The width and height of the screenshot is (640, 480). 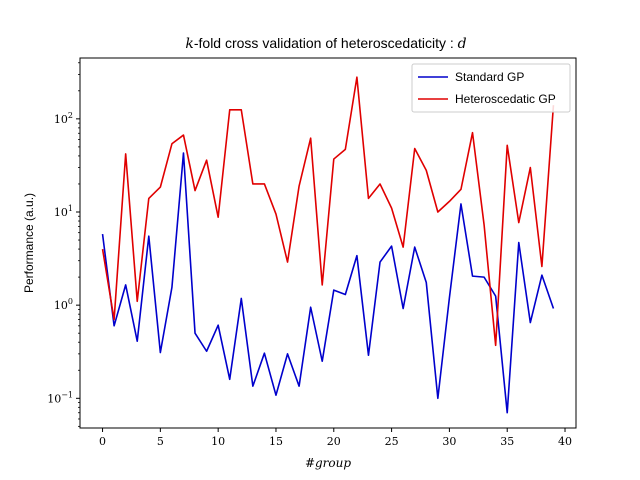 I want to click on x-tick-label: 40, so click(x=565, y=441).